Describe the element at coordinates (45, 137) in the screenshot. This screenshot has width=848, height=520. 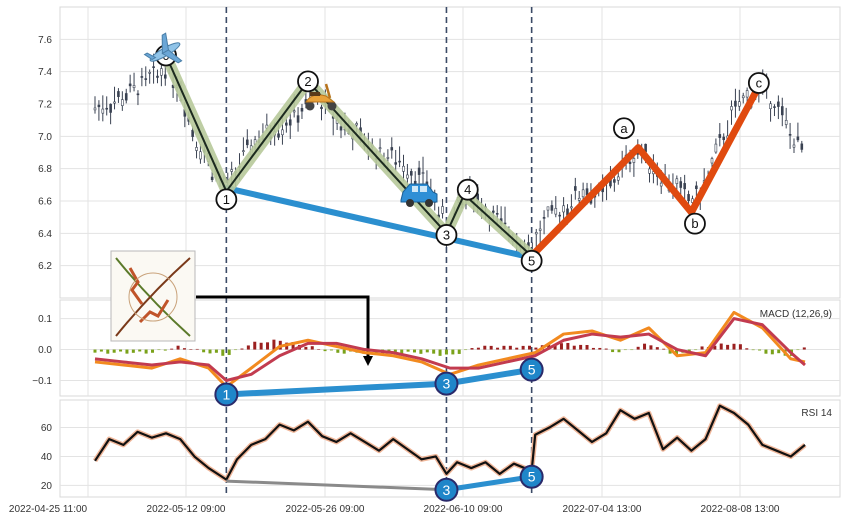
I see `y-tick-label: 7.0` at that location.